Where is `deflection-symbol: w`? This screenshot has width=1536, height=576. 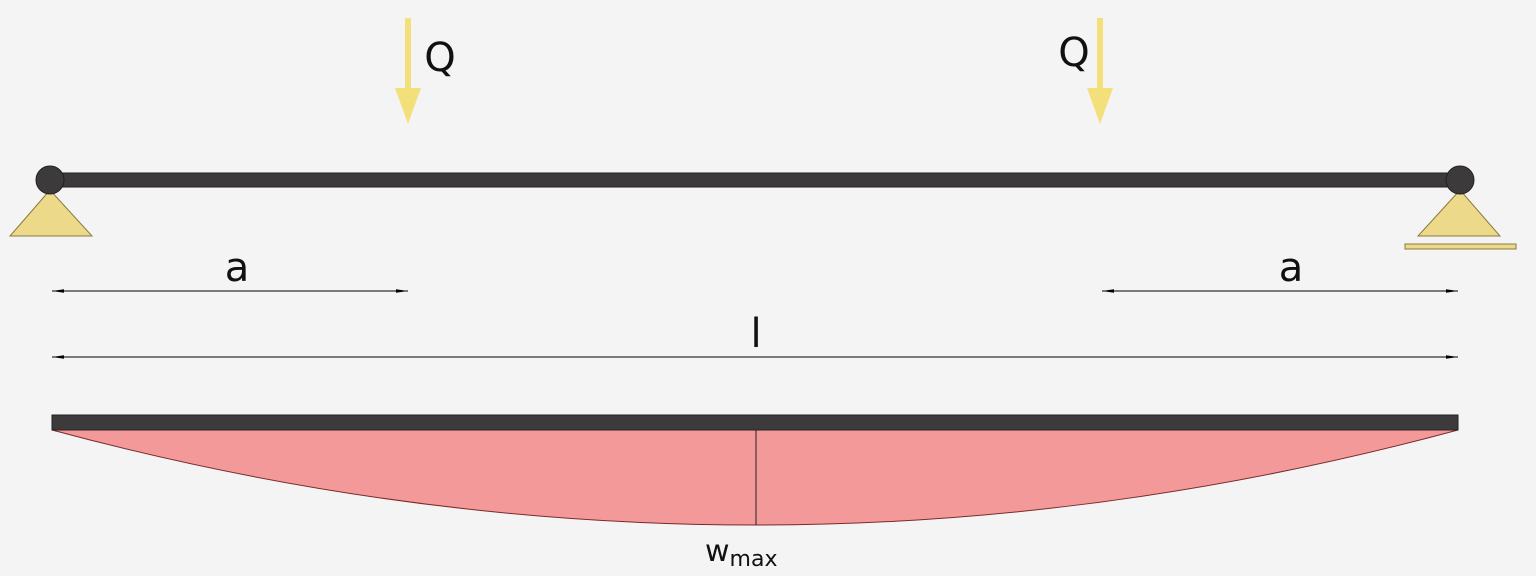
deflection-symbol: w is located at coordinates (717, 551).